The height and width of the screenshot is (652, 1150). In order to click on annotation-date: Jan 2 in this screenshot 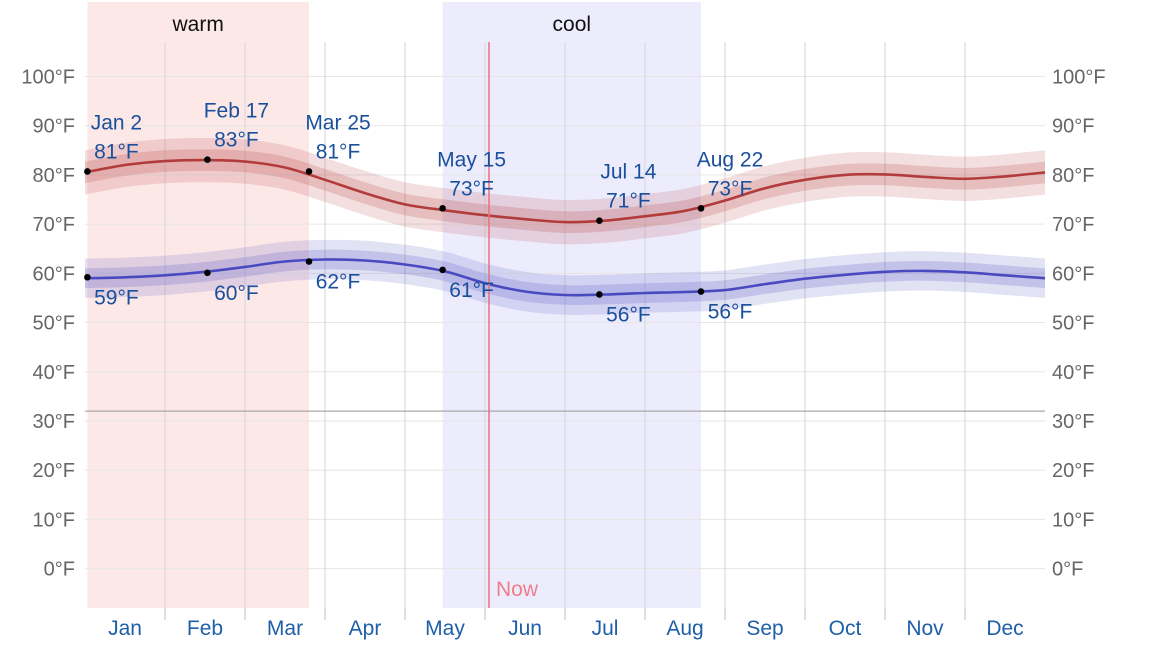, I will do `click(116, 122)`.